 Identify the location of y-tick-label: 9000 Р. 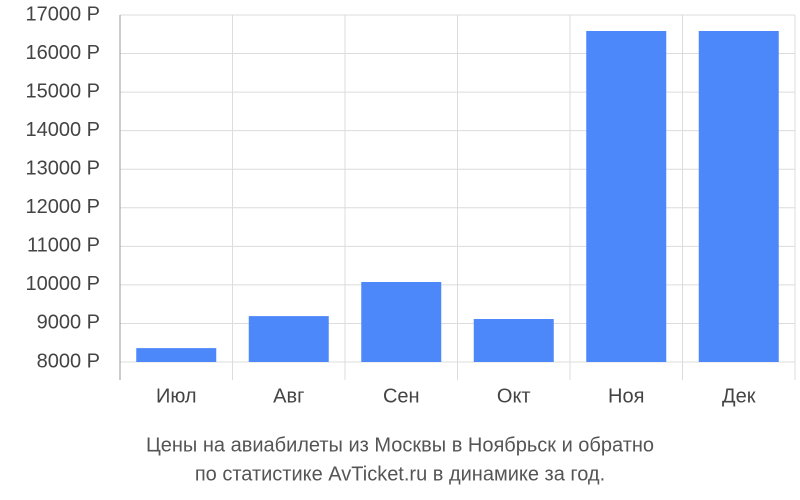
(68, 323).